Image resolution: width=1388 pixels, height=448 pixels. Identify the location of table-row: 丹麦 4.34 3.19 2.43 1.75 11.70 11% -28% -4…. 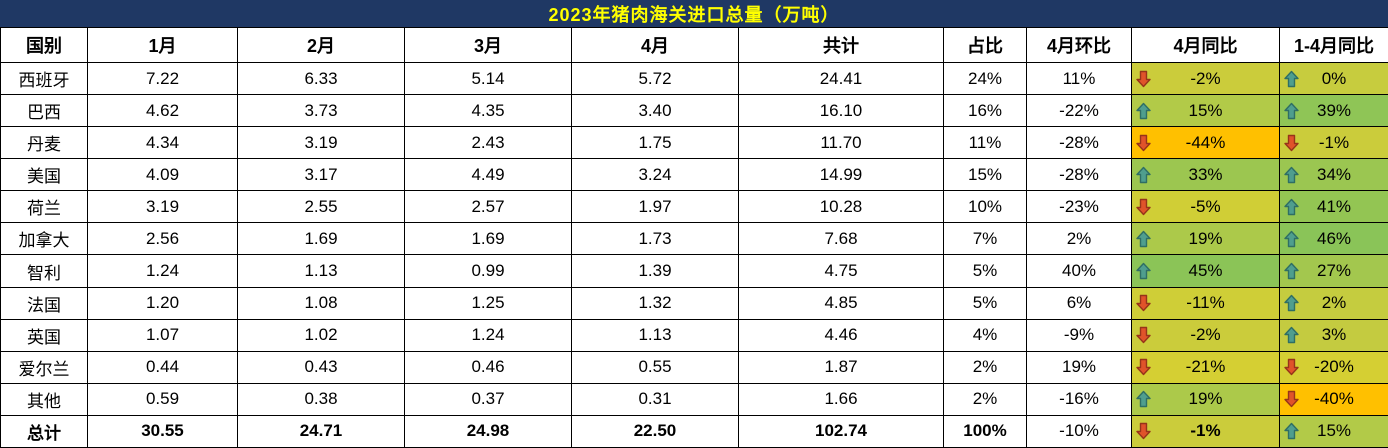
(694, 143).